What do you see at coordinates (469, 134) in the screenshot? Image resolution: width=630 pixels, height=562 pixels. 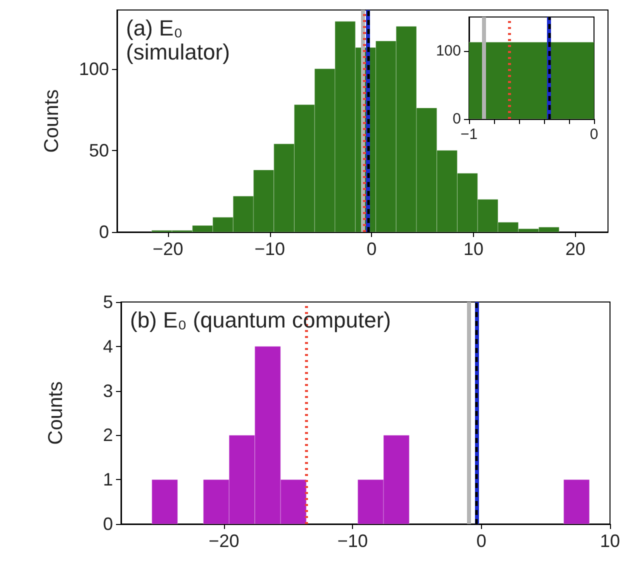 I see `x-tick-label: −1` at bounding box center [469, 134].